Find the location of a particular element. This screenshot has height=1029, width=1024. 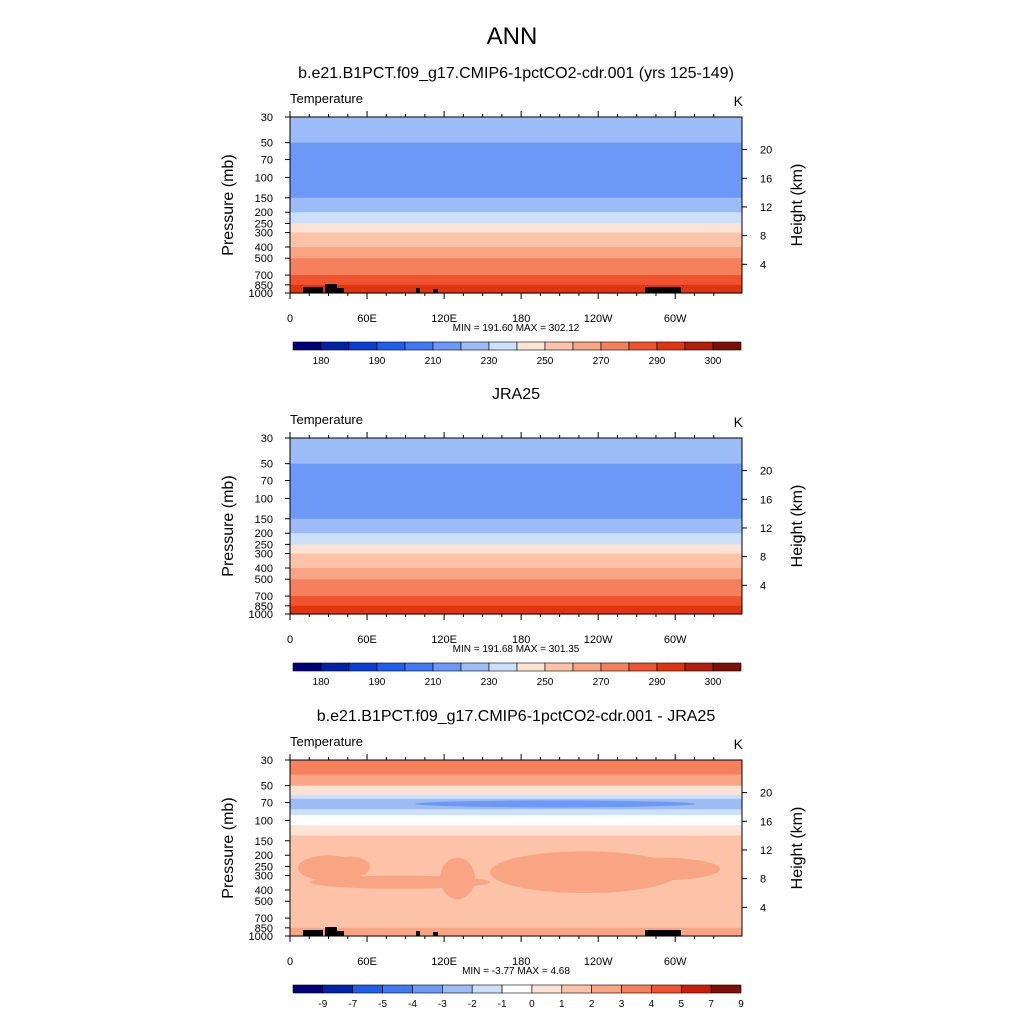

colorbar-label: 9 is located at coordinates (741, 1004).